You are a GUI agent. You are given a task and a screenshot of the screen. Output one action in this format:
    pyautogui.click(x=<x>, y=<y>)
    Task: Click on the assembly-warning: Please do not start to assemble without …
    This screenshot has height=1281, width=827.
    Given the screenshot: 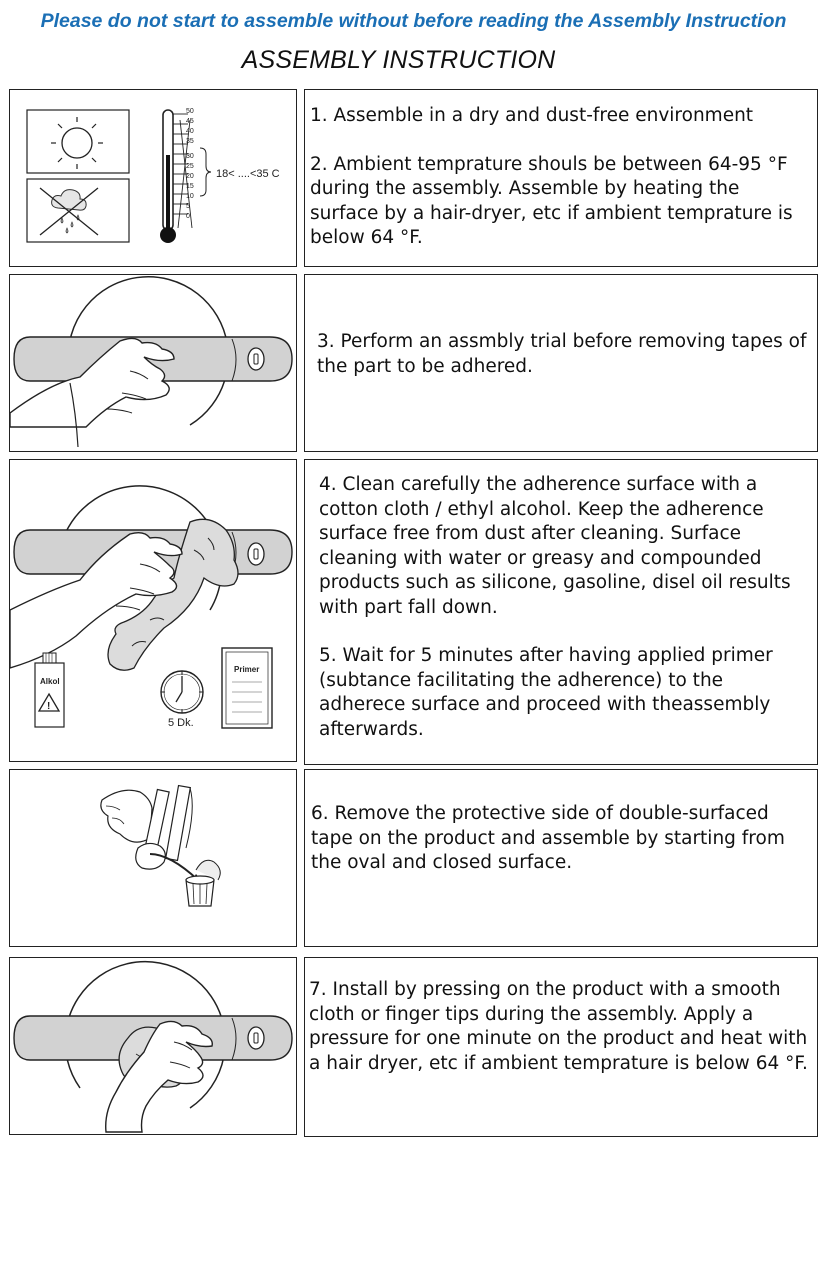 What is the action you would take?
    pyautogui.click(x=413, y=21)
    